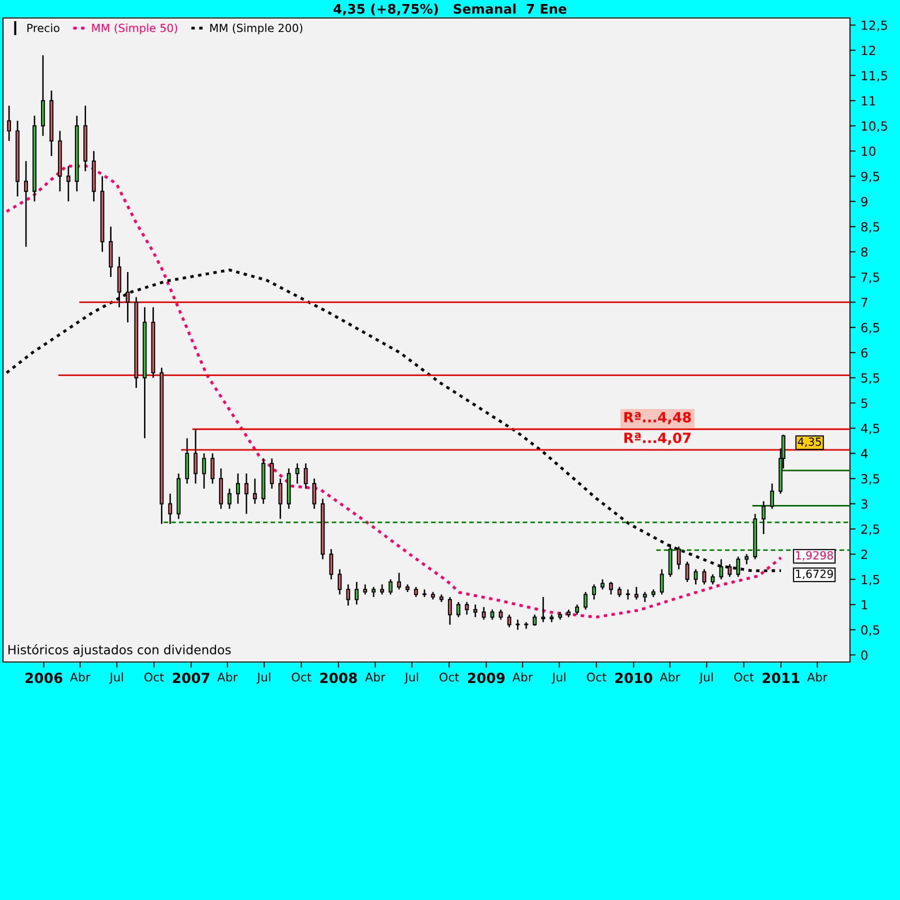 This screenshot has width=900, height=900. What do you see at coordinates (870, 378) in the screenshot?
I see `y-tick-label: 5,5` at bounding box center [870, 378].